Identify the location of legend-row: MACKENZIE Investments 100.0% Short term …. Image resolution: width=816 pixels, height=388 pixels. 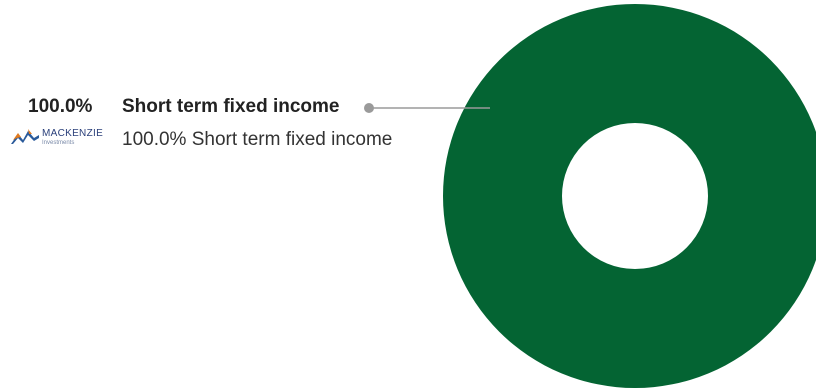
(201, 138).